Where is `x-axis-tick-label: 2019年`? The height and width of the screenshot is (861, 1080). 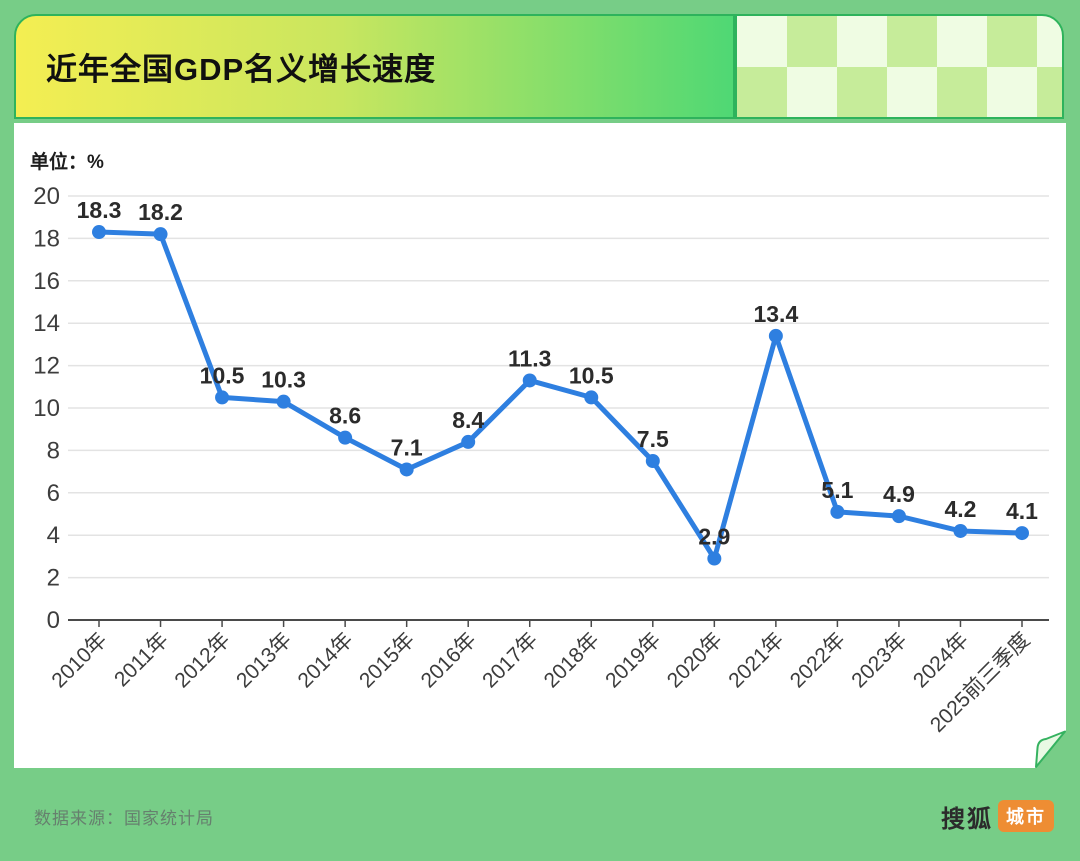 x-axis-tick-label: 2019年 is located at coordinates (633, 660).